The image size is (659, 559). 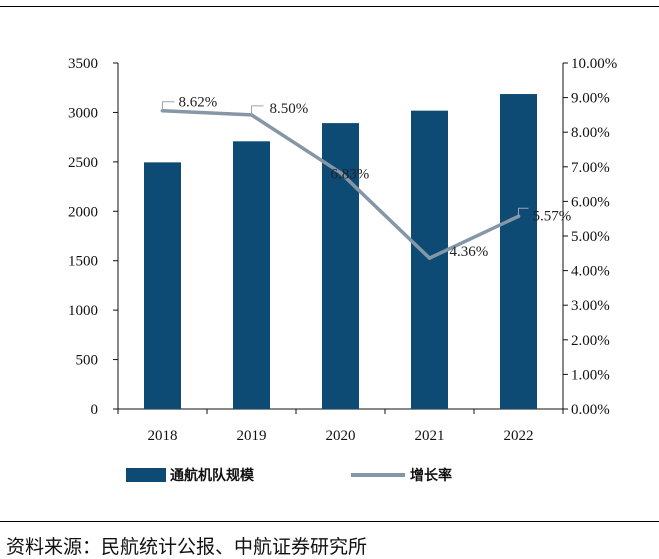 What do you see at coordinates (87, 361) in the screenshot?
I see `y-left-tick-label: 500` at bounding box center [87, 361].